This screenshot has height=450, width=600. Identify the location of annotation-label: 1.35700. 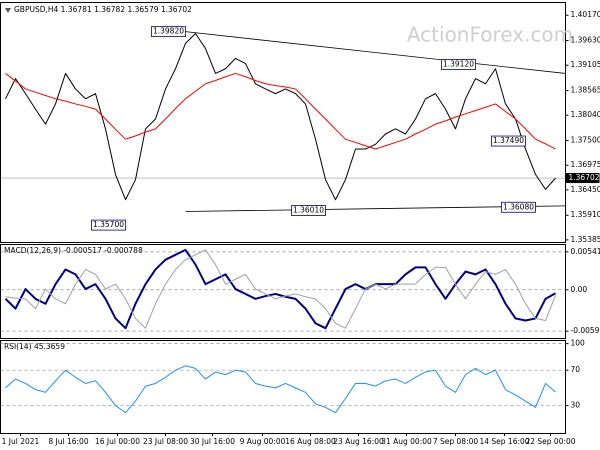
(108, 224).